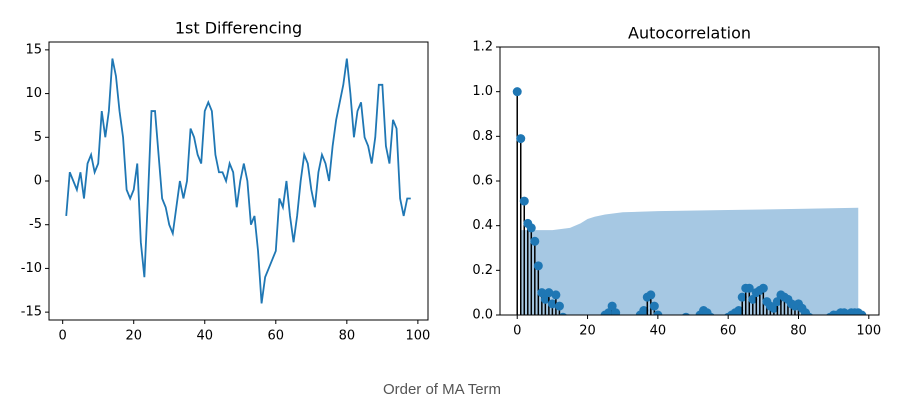 The height and width of the screenshot is (408, 903). Describe the element at coordinates (442, 389) in the screenshot. I see `caption: Order of MA Term` at that location.